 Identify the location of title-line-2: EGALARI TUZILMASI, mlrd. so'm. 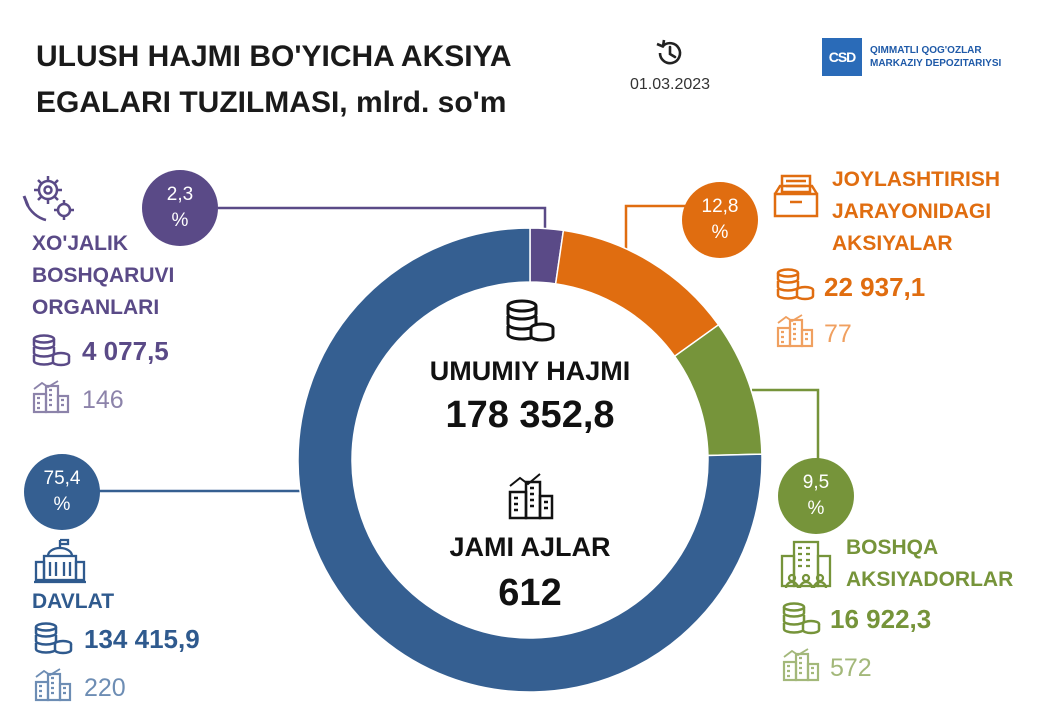
(271, 102).